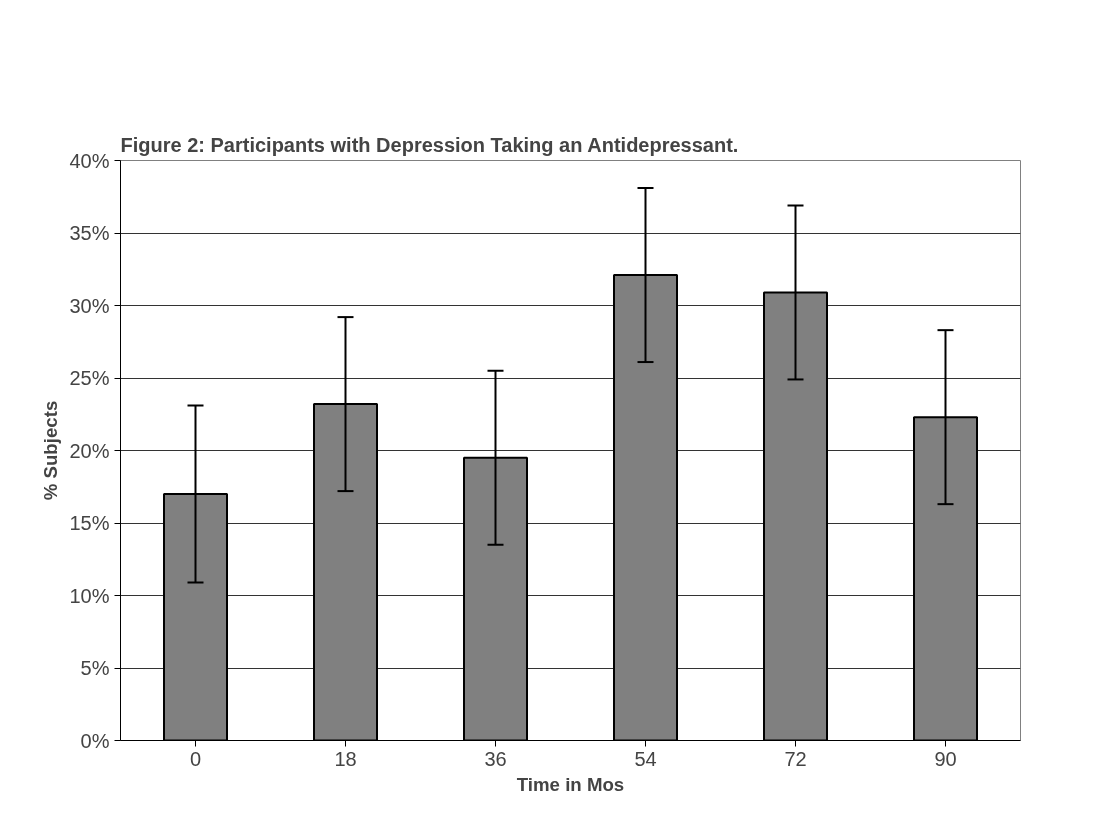 The height and width of the screenshot is (817, 1094). Describe the element at coordinates (945, 758) in the screenshot. I see `x-tick-label: 90` at that location.